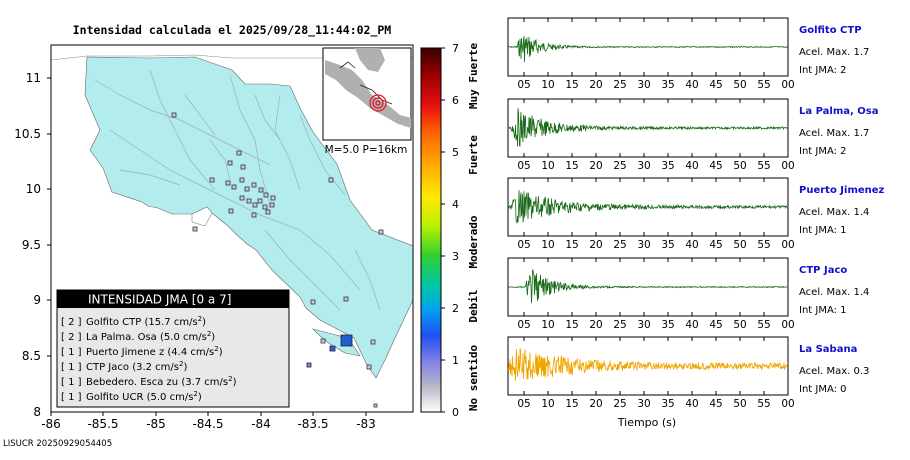  What do you see at coordinates (455, 48) in the screenshot?
I see `colorbar-tick: 7` at bounding box center [455, 48].